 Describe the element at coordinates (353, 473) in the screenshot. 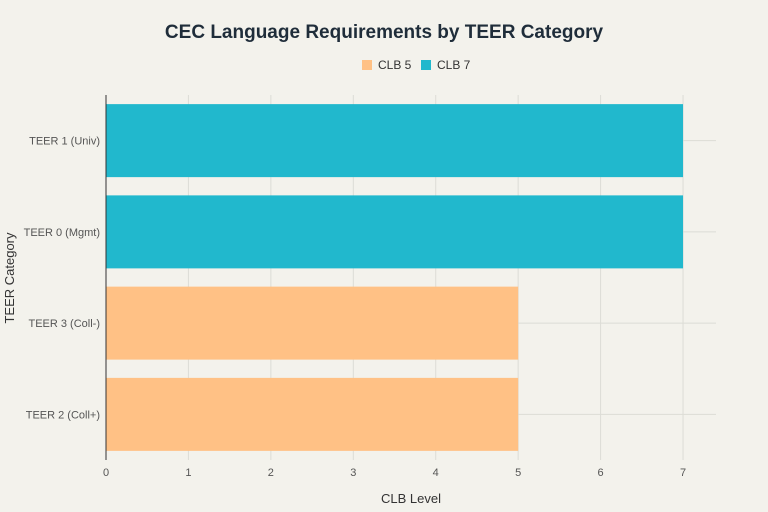

I see `x-tick-3: 3` at that location.